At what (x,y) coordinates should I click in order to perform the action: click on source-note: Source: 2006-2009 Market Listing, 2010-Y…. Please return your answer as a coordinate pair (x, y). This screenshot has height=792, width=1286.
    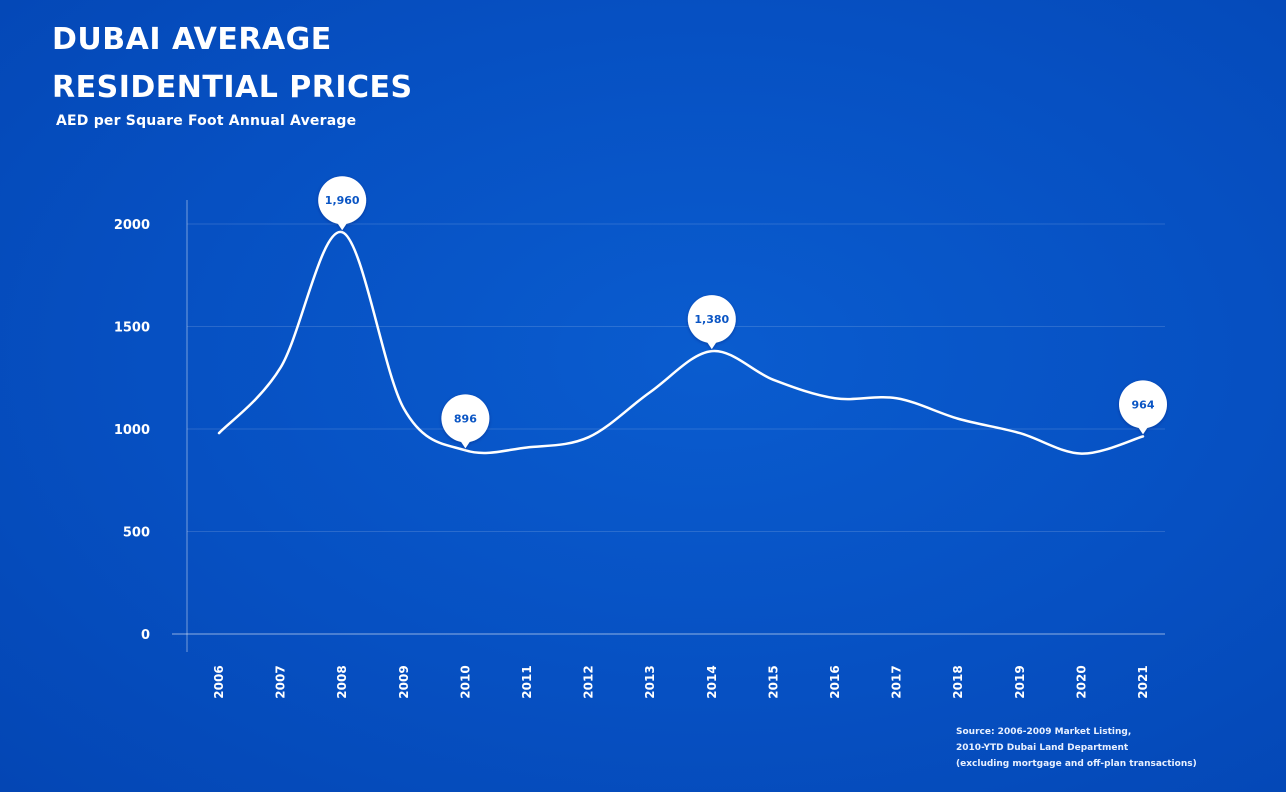
    Looking at the image, I should click on (1076, 748).